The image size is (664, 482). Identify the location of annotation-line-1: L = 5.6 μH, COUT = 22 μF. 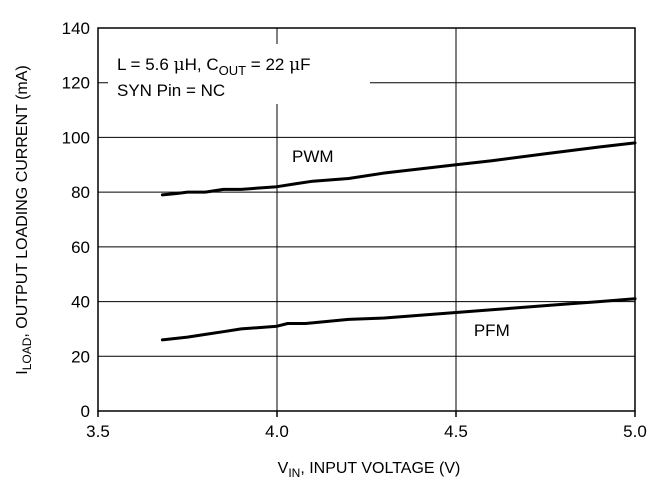
(214, 66).